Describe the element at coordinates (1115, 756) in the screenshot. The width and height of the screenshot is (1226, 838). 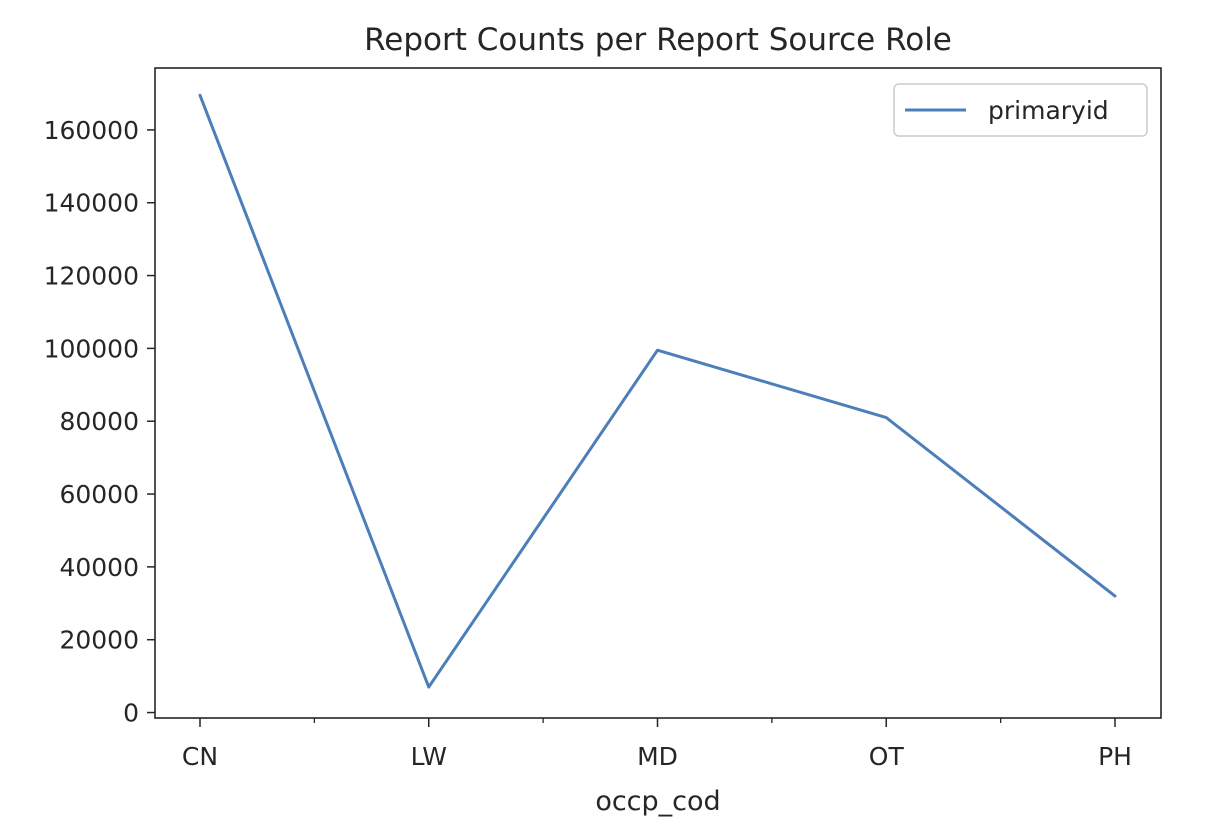
I see `x-tick-label-PH: PH` at that location.